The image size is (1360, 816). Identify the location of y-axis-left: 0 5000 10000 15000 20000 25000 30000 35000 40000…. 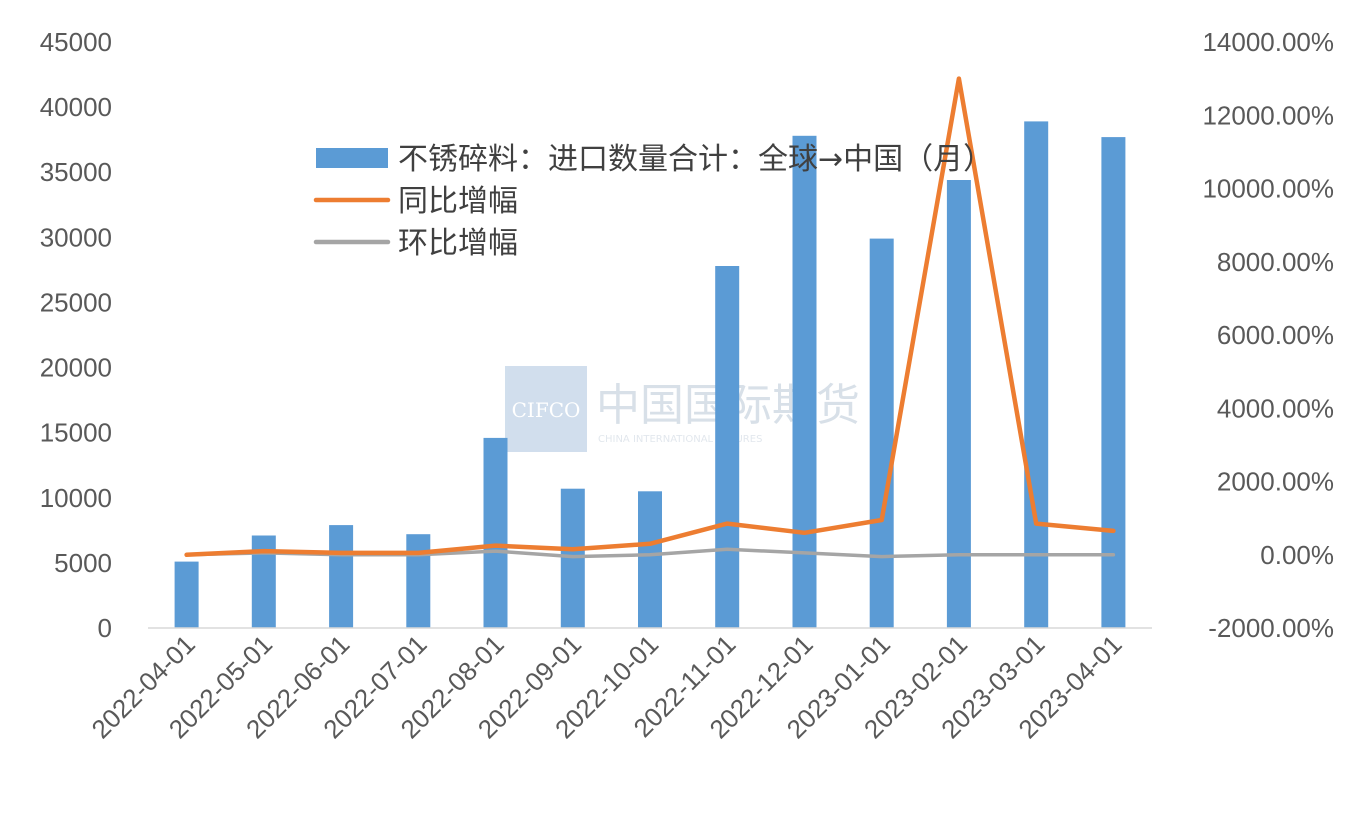
(76, 335).